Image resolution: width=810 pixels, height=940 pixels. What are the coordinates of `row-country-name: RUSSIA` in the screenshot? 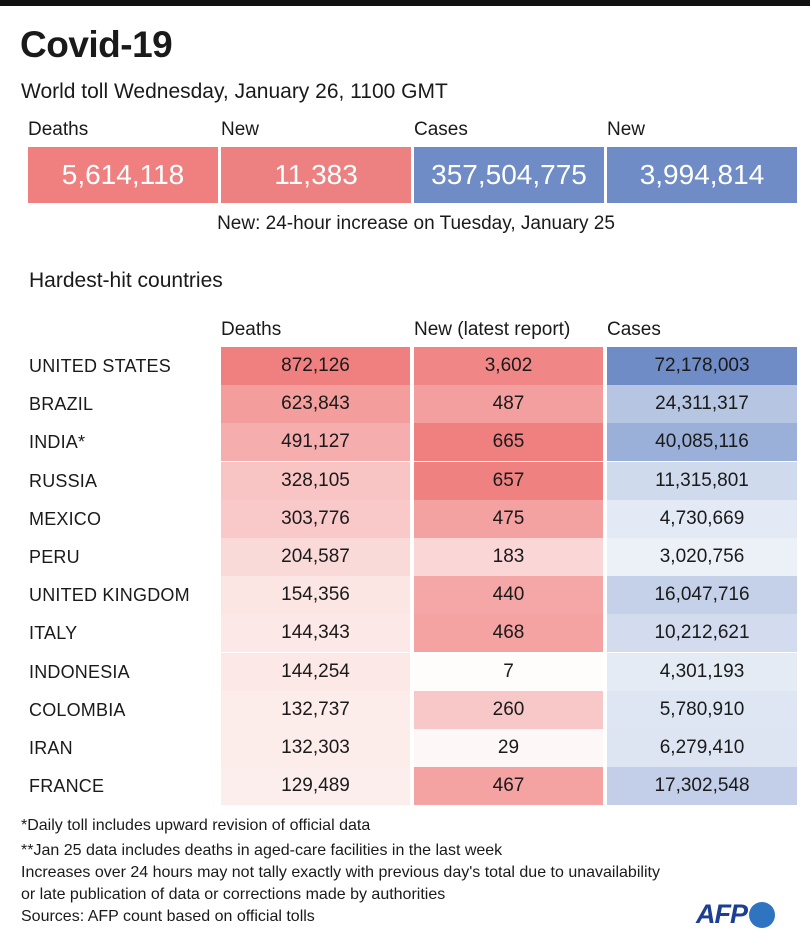 It's located at (63, 481).